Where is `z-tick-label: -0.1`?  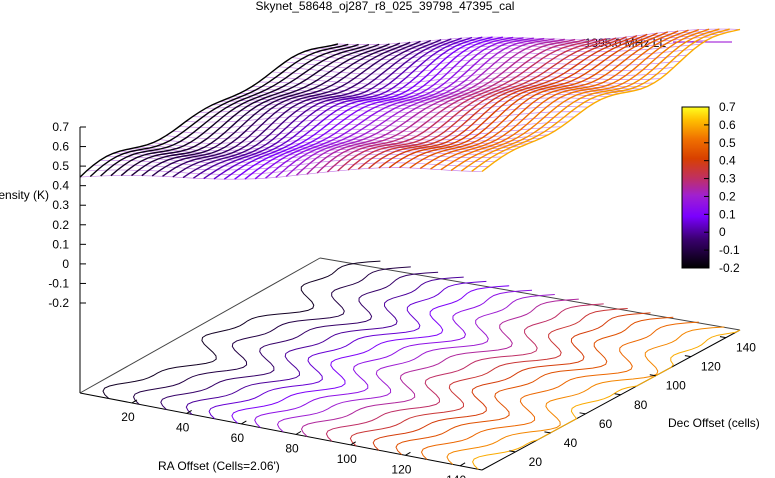 z-tick-label: -0.1 is located at coordinates (58, 283).